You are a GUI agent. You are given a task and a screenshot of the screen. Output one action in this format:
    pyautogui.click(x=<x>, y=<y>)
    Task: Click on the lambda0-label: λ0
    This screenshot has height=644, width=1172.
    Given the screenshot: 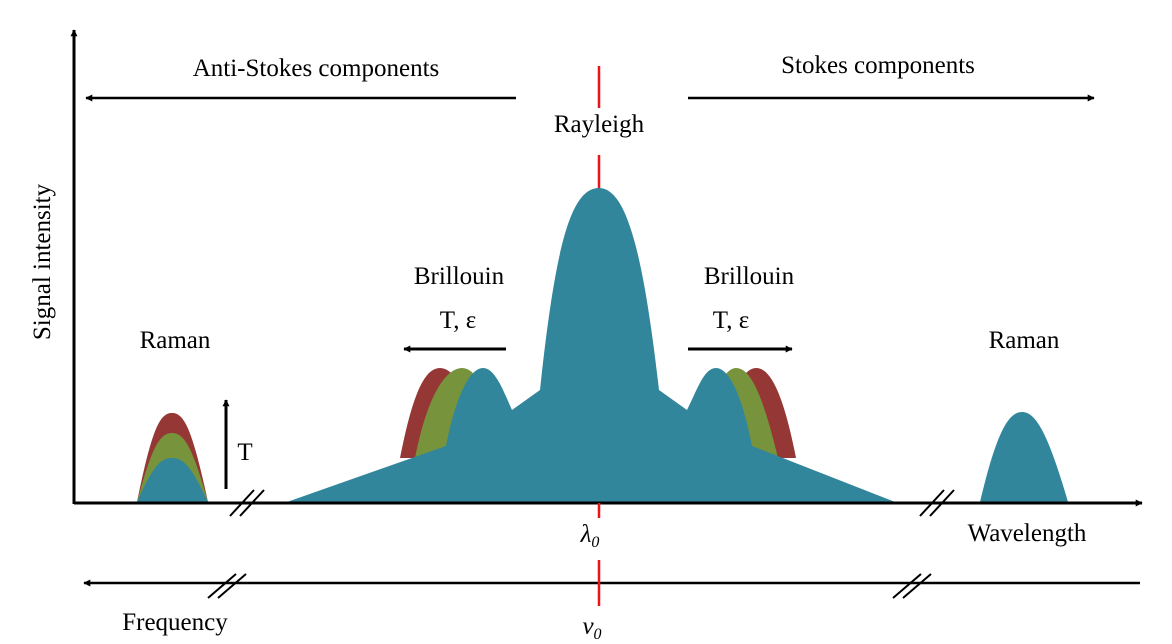 What is the action you would take?
    pyautogui.click(x=590, y=536)
    